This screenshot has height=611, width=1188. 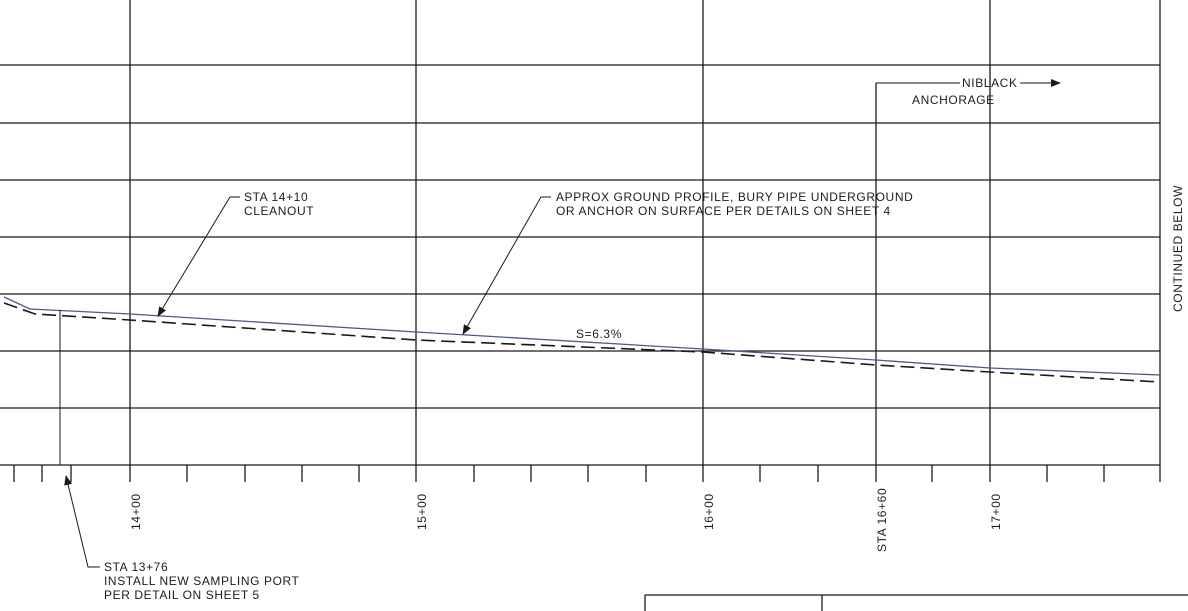 What do you see at coordinates (1178, 248) in the screenshot?
I see `continued-below-note: CONTINUED BELOW` at bounding box center [1178, 248].